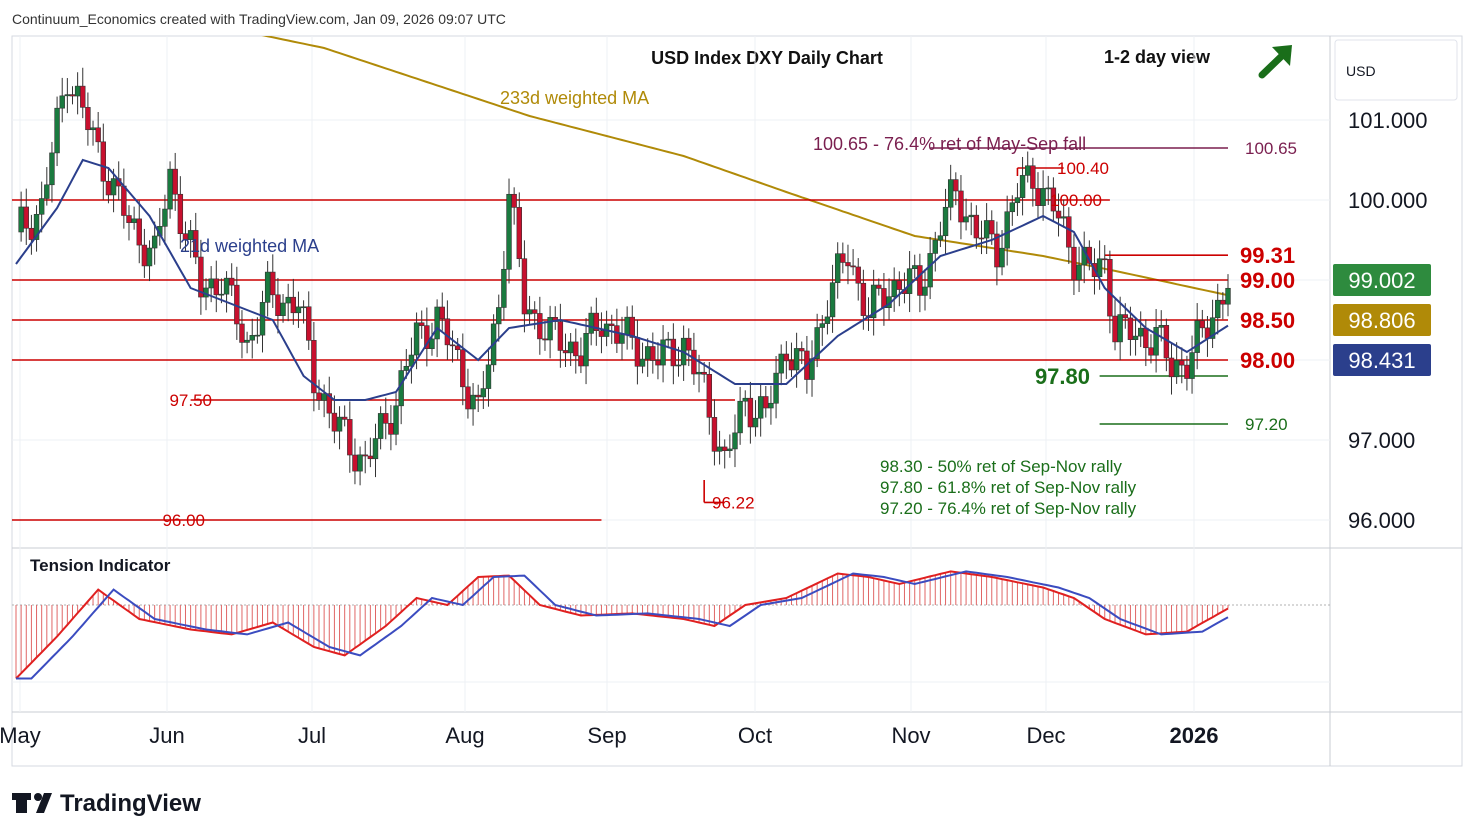 The height and width of the screenshot is (840, 1474). I want to click on level-label-97.50: 97.50, so click(190, 400).